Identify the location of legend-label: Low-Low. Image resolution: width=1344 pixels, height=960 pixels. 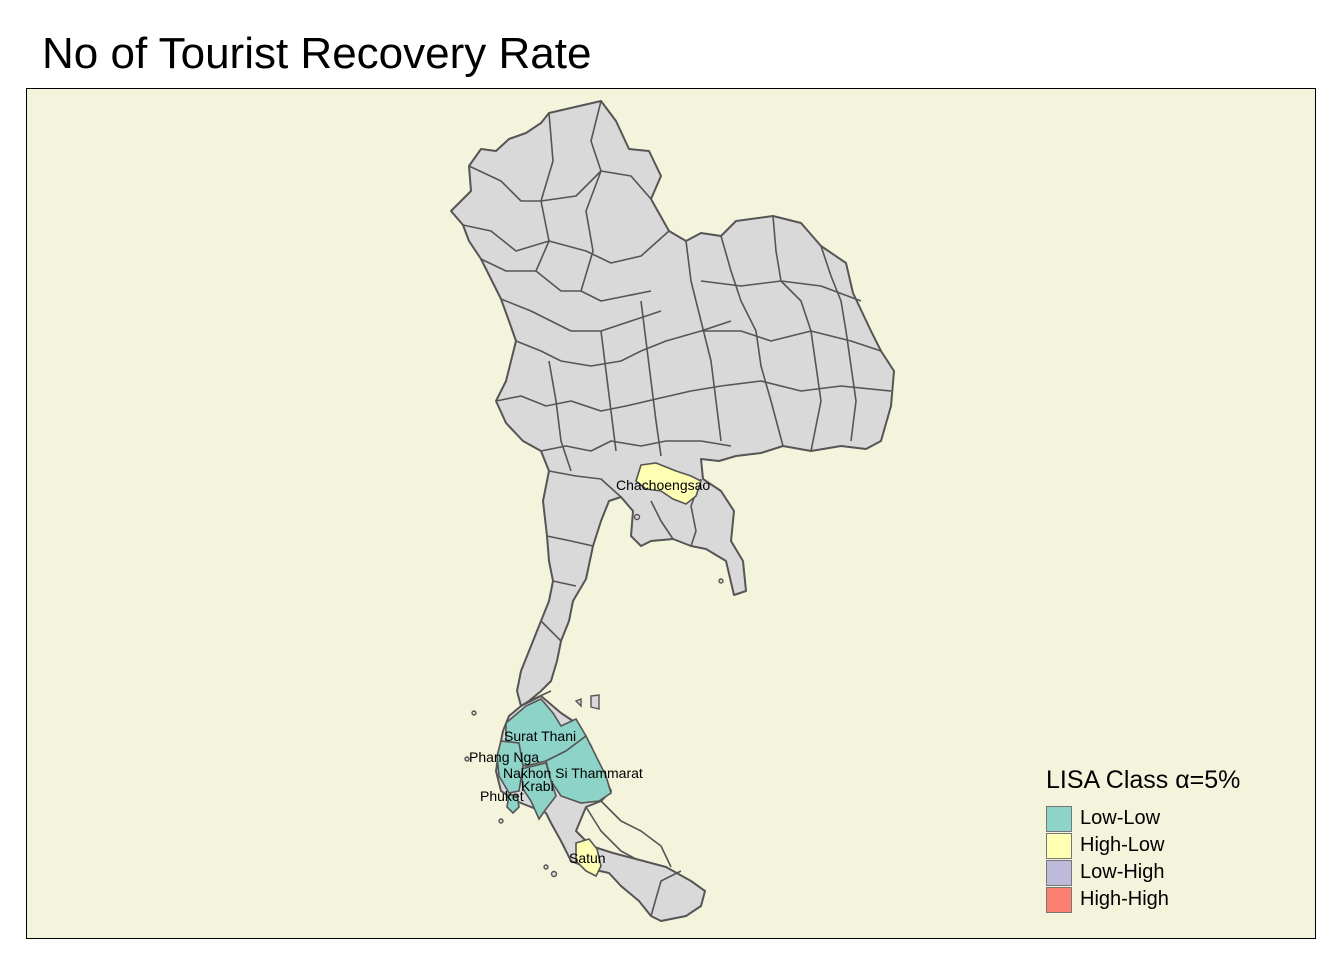
(1120, 818).